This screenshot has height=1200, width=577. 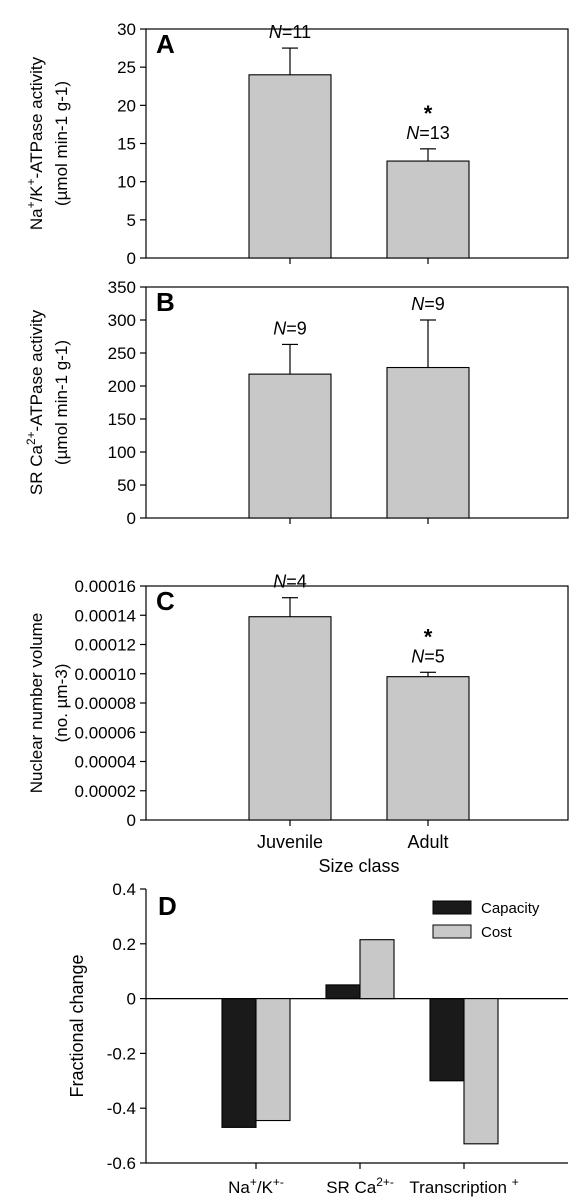 What do you see at coordinates (124, 889) in the screenshot?
I see `y-tick-label: 0.4` at bounding box center [124, 889].